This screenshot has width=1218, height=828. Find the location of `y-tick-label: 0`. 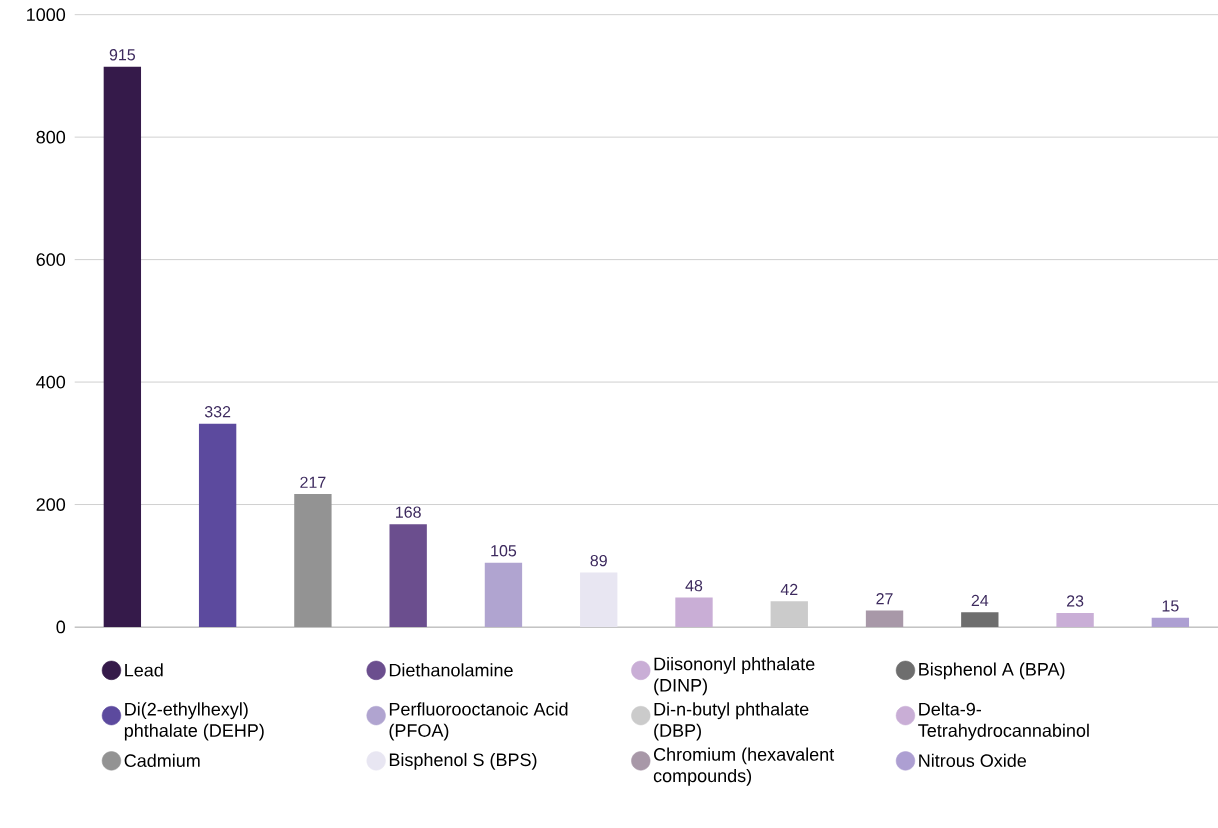

y-tick-label: 0 is located at coordinates (61, 627).